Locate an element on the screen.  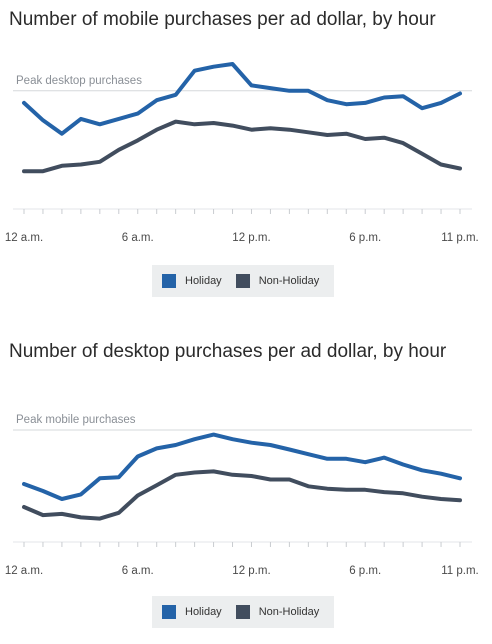
reference-line-label: Peak desktop purchases is located at coordinates (79, 81).